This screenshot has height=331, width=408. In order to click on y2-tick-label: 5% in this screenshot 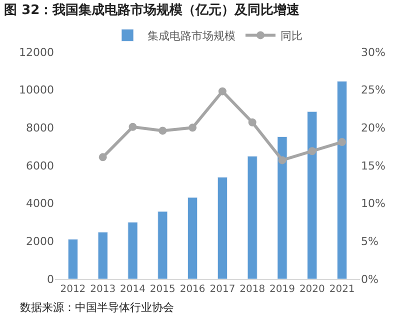, I will do `click(369, 241)`.